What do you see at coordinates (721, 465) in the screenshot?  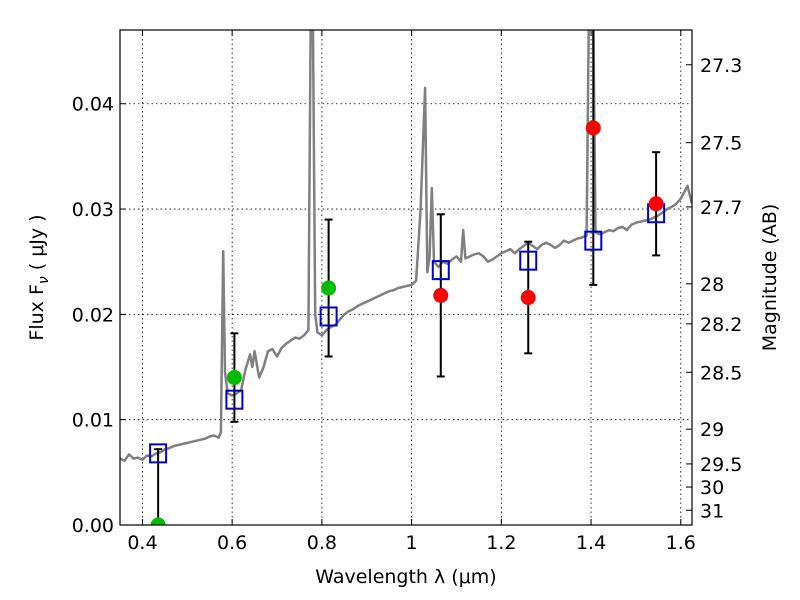 I see `y2-tick-label: 29.5` at bounding box center [721, 465].